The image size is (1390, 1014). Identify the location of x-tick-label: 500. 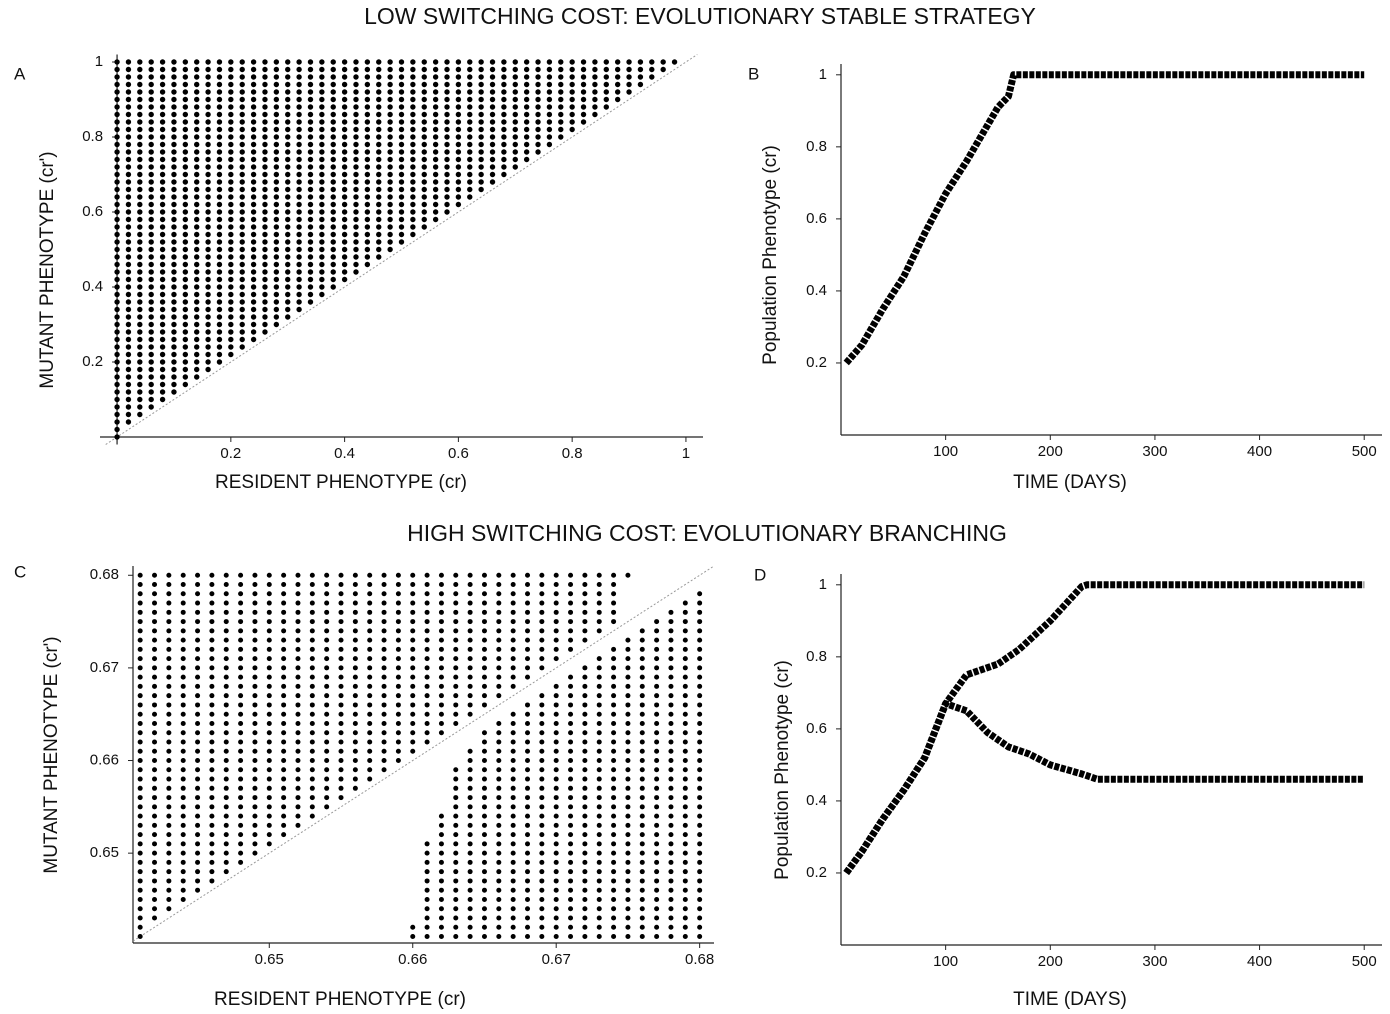
(1364, 961).